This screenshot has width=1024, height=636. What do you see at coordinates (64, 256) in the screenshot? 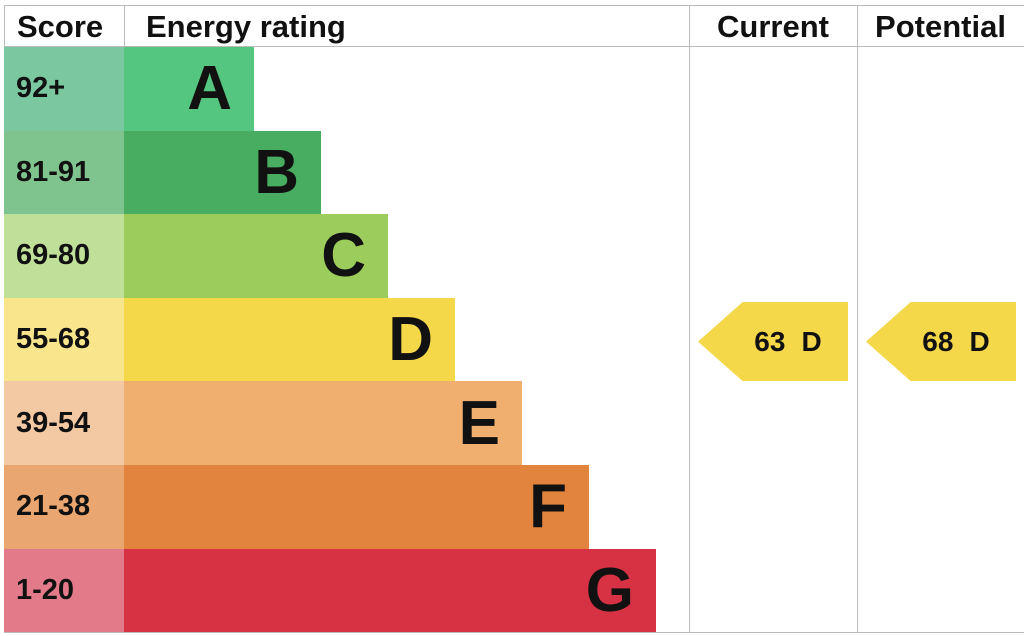
I see `score-range: 69-80` at bounding box center [64, 256].